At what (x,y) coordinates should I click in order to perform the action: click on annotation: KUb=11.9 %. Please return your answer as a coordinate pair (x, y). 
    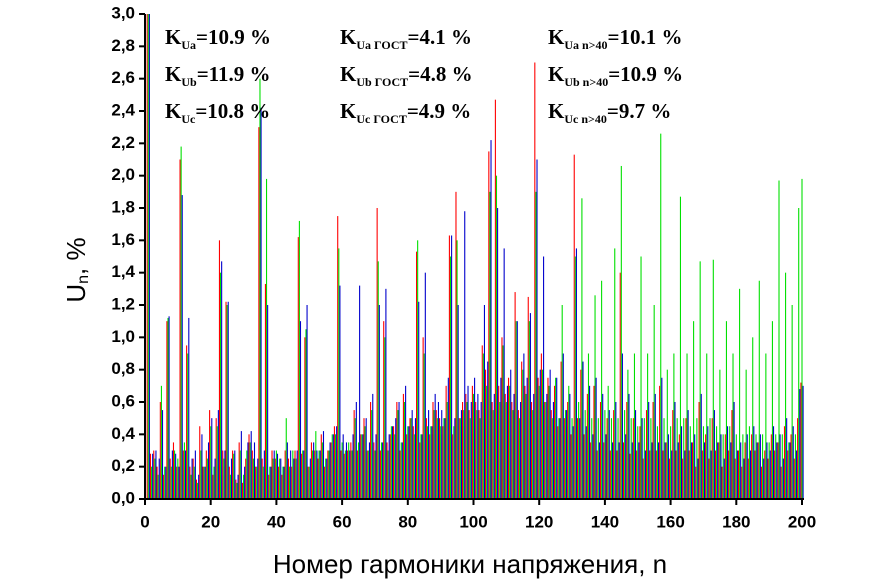
    Looking at the image, I should click on (218, 75).